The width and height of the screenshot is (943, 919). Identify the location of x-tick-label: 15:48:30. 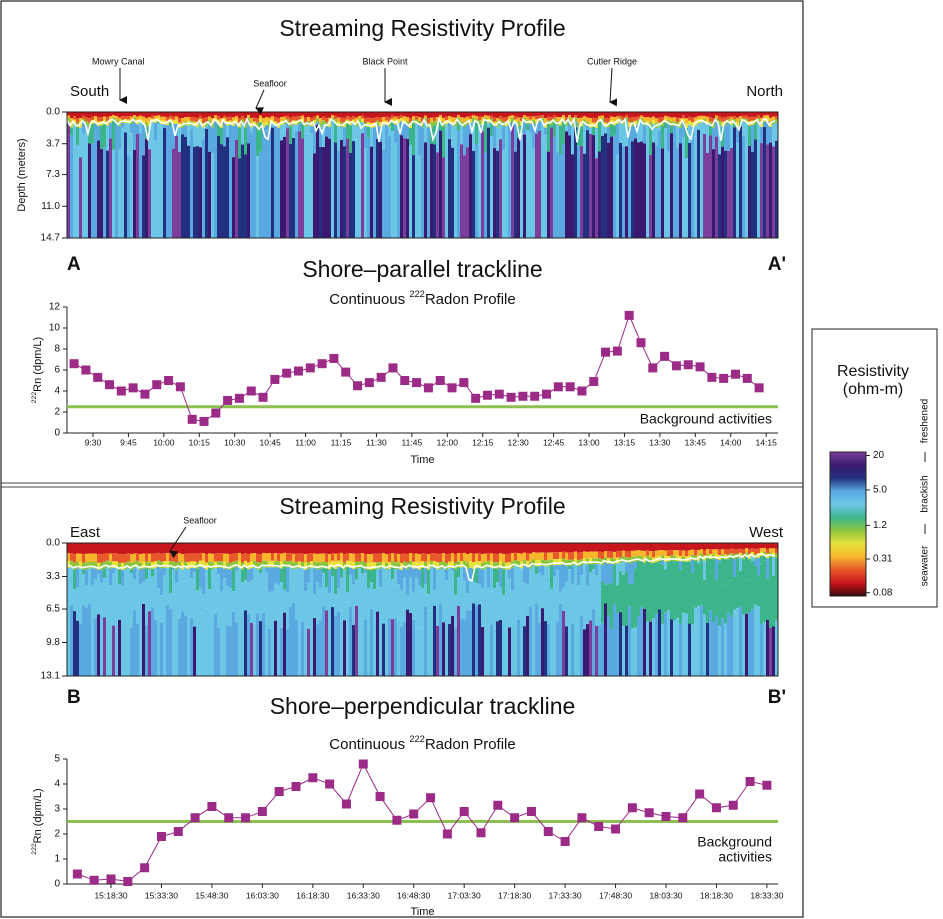
(211, 895).